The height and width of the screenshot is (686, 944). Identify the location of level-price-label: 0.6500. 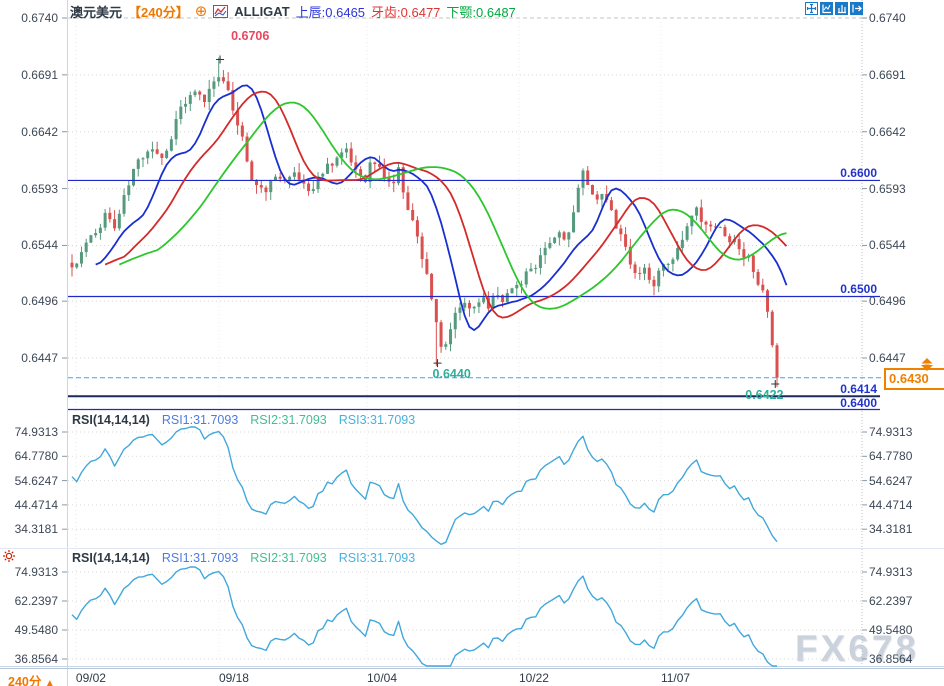
(858, 289).